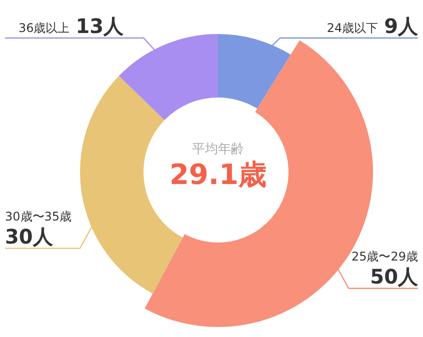 This screenshot has width=423, height=337. What do you see at coordinates (29, 236) in the screenshot?
I see `data-label: 30人` at bounding box center [29, 236].